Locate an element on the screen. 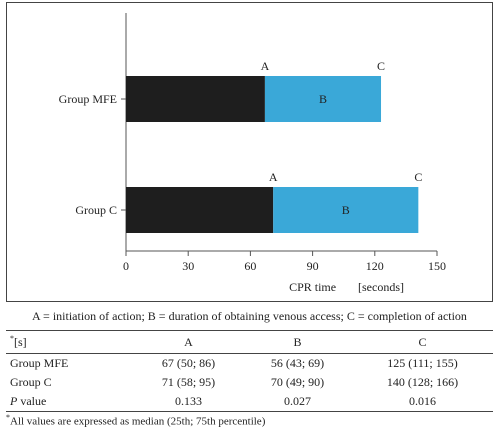  p-label-tail: value is located at coordinates (32, 401).